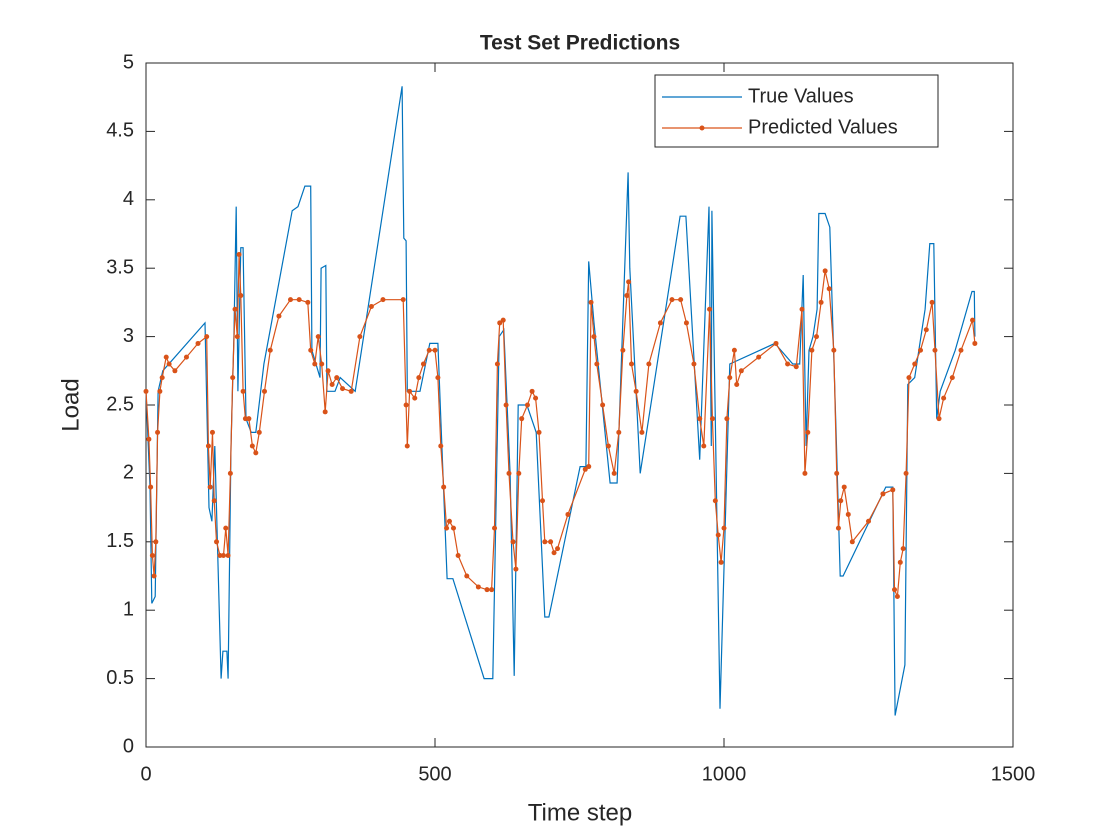  I want to click on y-tick-label: 2, so click(128, 473).